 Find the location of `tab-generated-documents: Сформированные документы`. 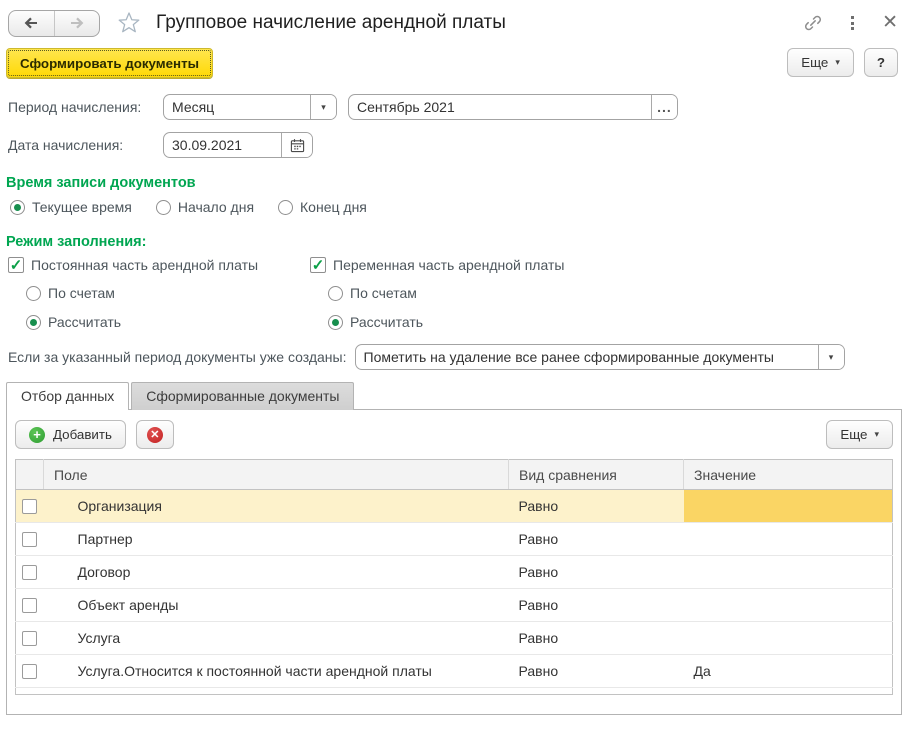

tab-generated-documents: Сформированные документы is located at coordinates (243, 396).